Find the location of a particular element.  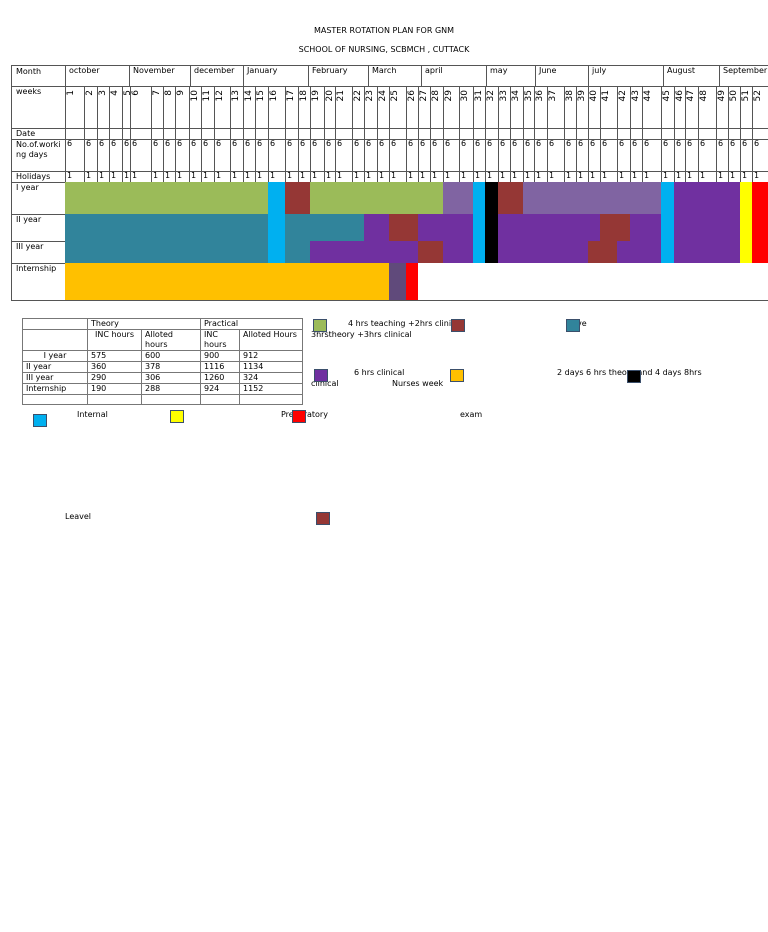

week-column-header: 38 is located at coordinates (570, 107).